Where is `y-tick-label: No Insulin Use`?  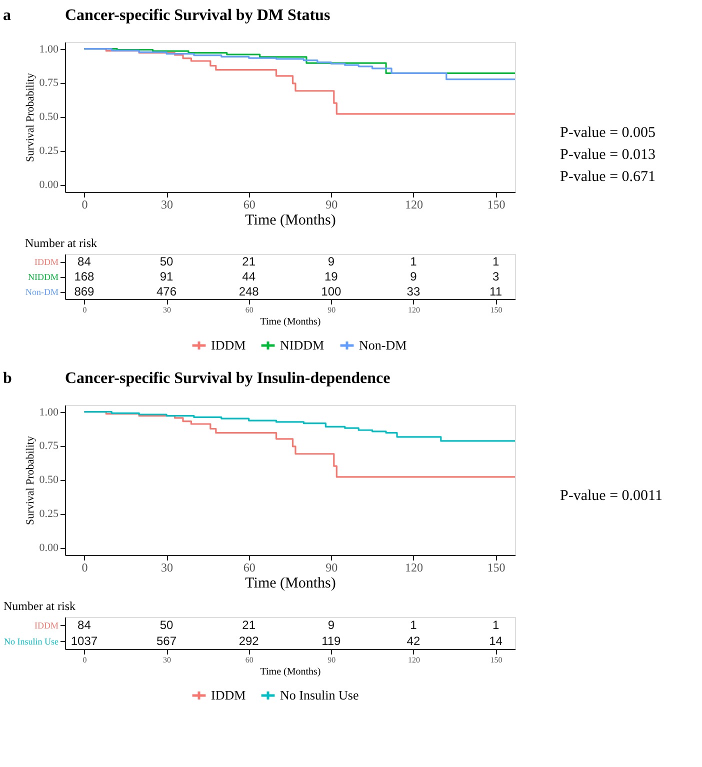
y-tick-label: No Insulin Use is located at coordinates (31, 641).